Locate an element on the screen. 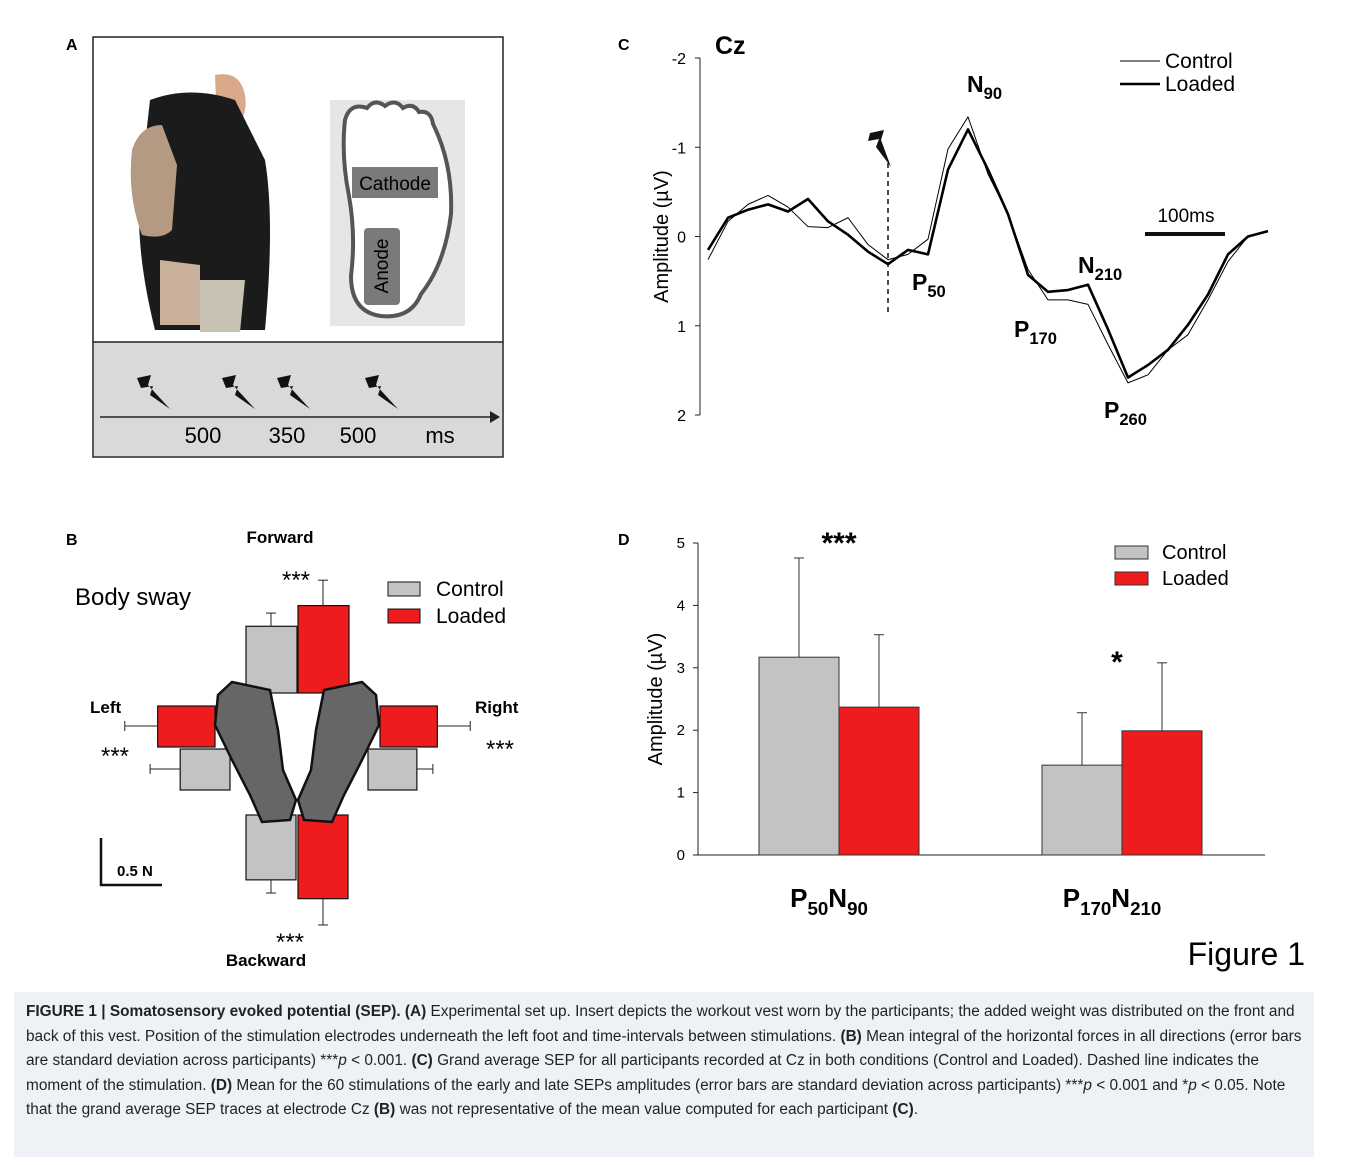 Image resolution: width=1355 pixels, height=1165 pixels. peak-label: P260 is located at coordinates (1125, 413).